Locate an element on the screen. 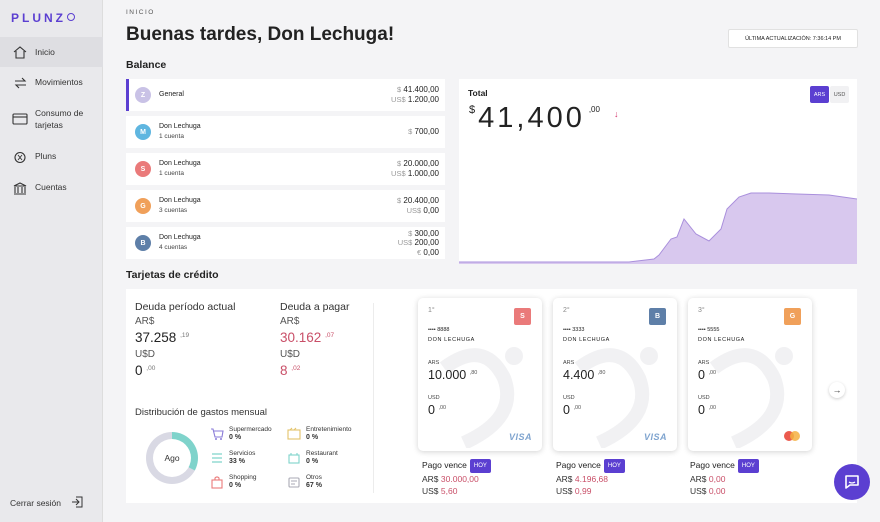 This screenshot has width=880, height=522. card-badge: S is located at coordinates (522, 316).